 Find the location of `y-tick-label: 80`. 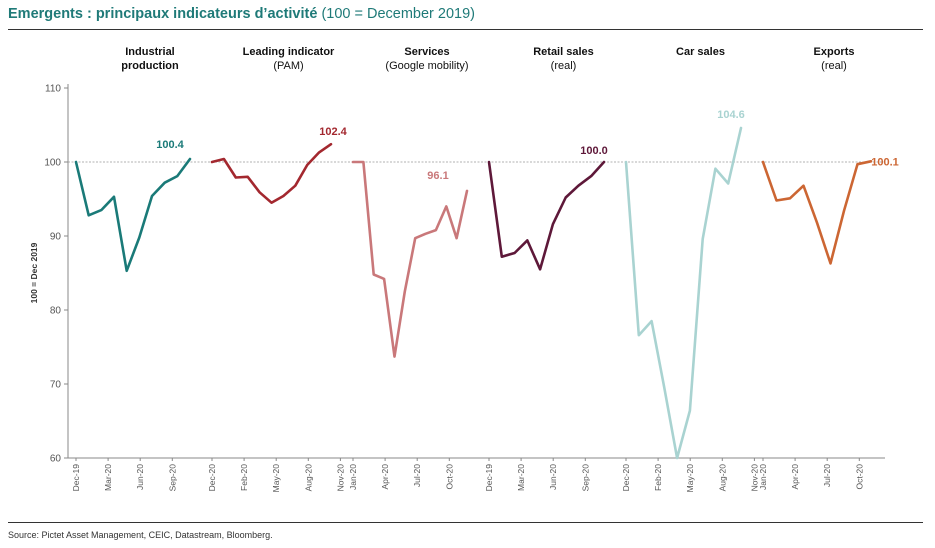

y-tick-label: 80 is located at coordinates (56, 311).